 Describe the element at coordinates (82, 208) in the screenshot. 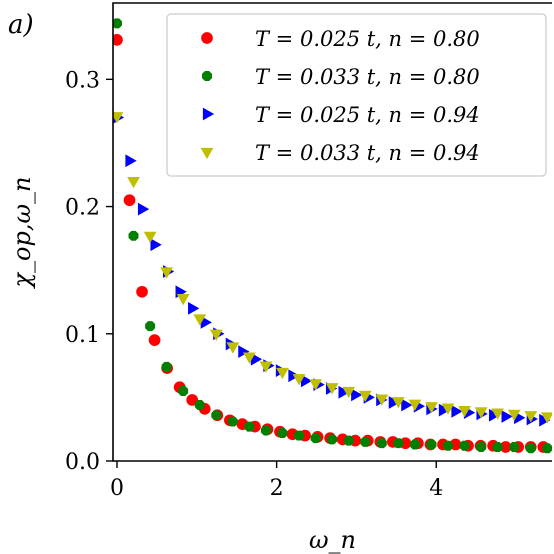

I see `y-tick-label: 0.2` at that location.